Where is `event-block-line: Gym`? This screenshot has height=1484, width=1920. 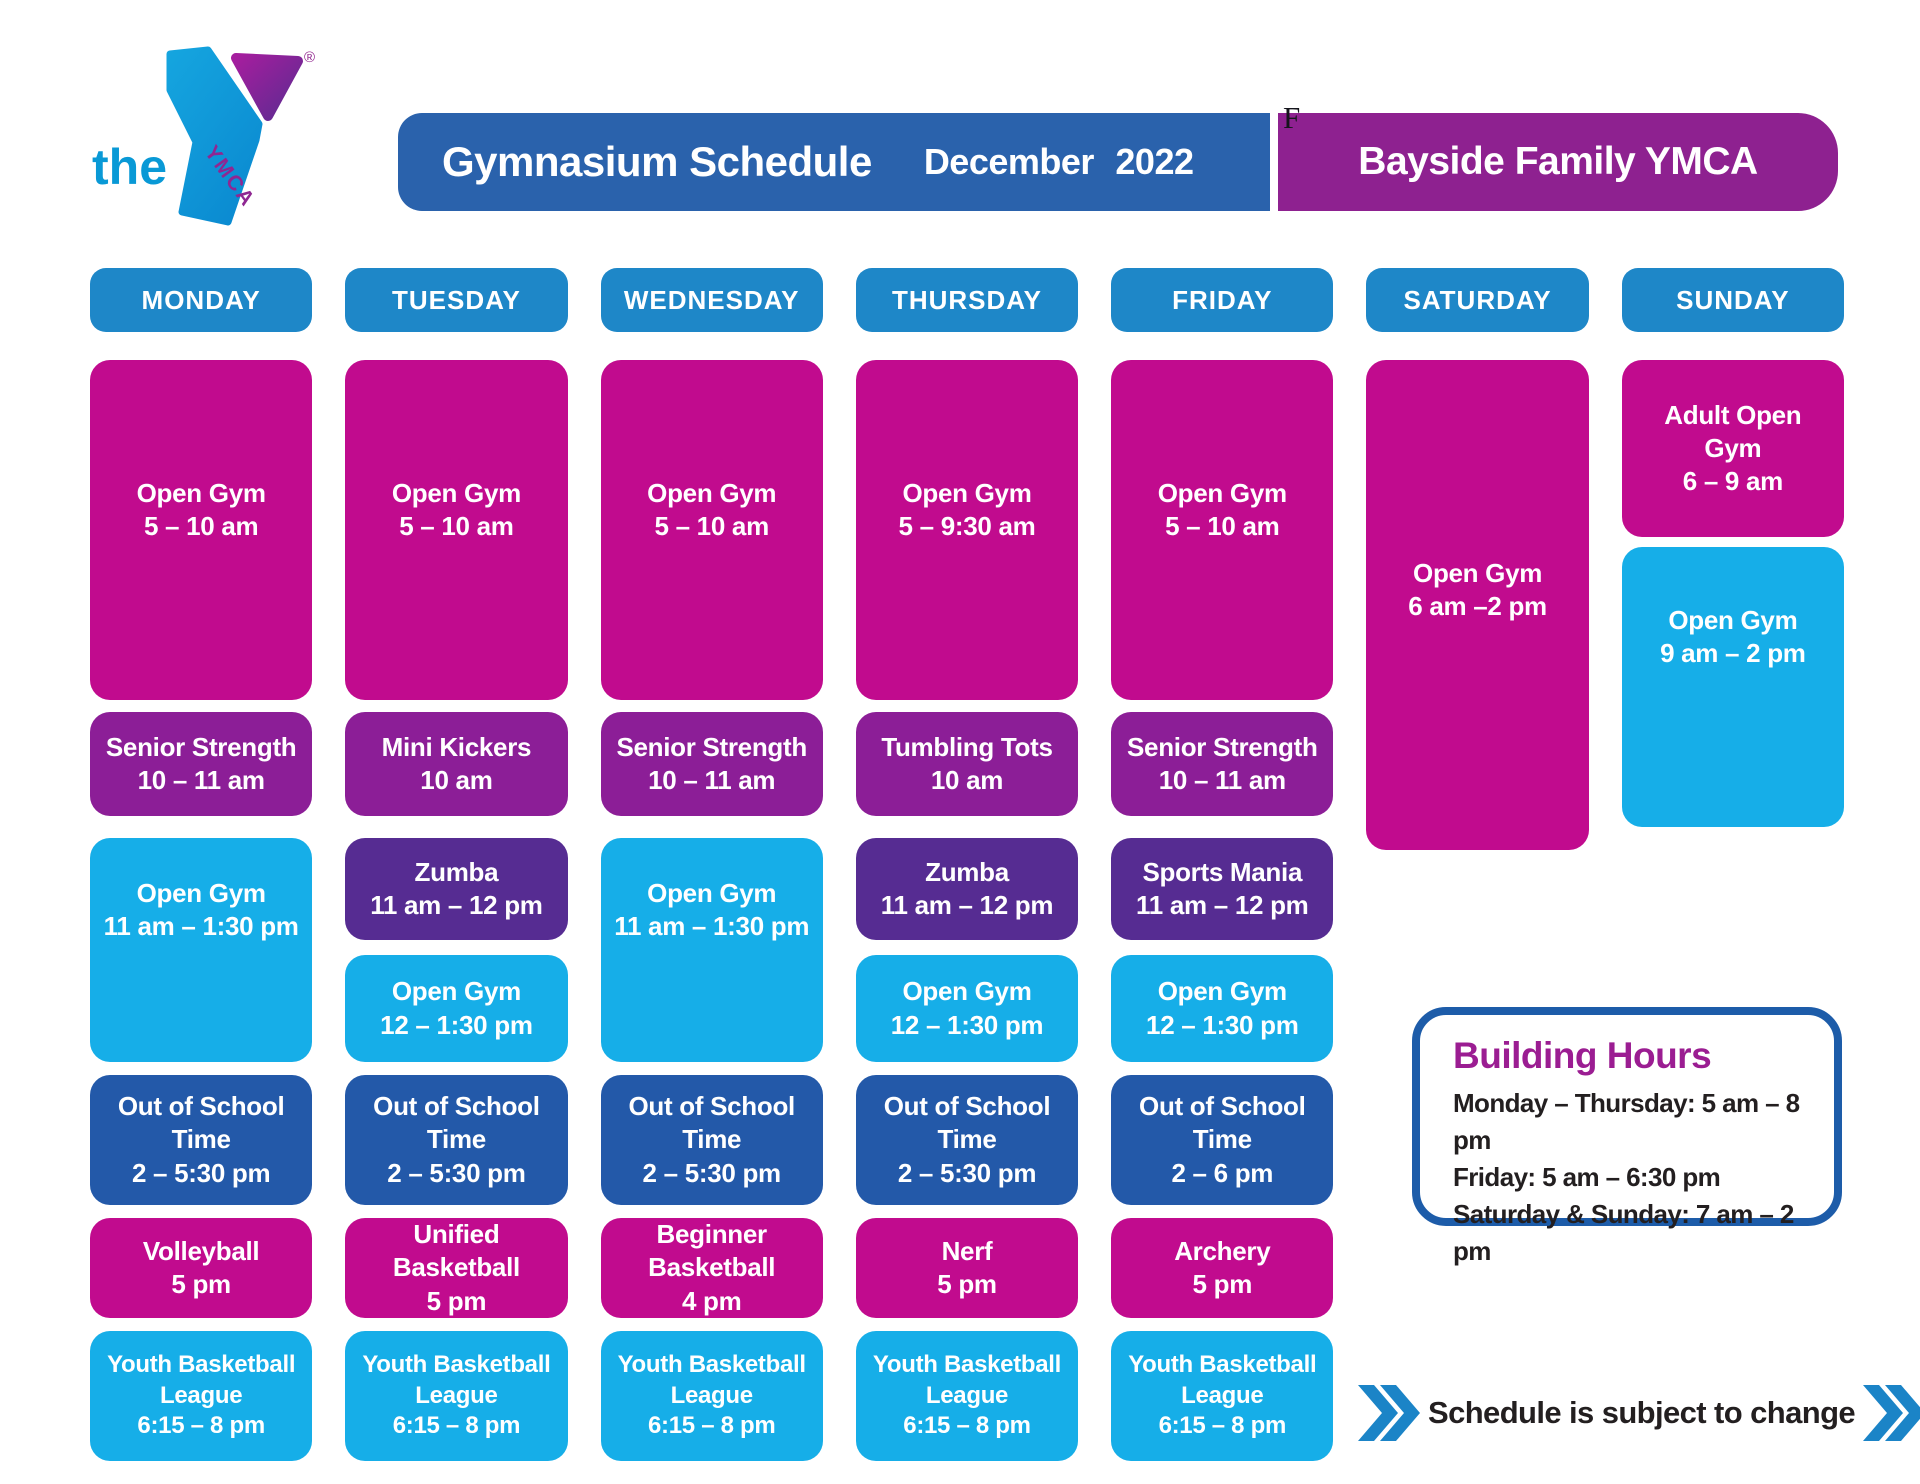 event-block-line: Gym is located at coordinates (1733, 447).